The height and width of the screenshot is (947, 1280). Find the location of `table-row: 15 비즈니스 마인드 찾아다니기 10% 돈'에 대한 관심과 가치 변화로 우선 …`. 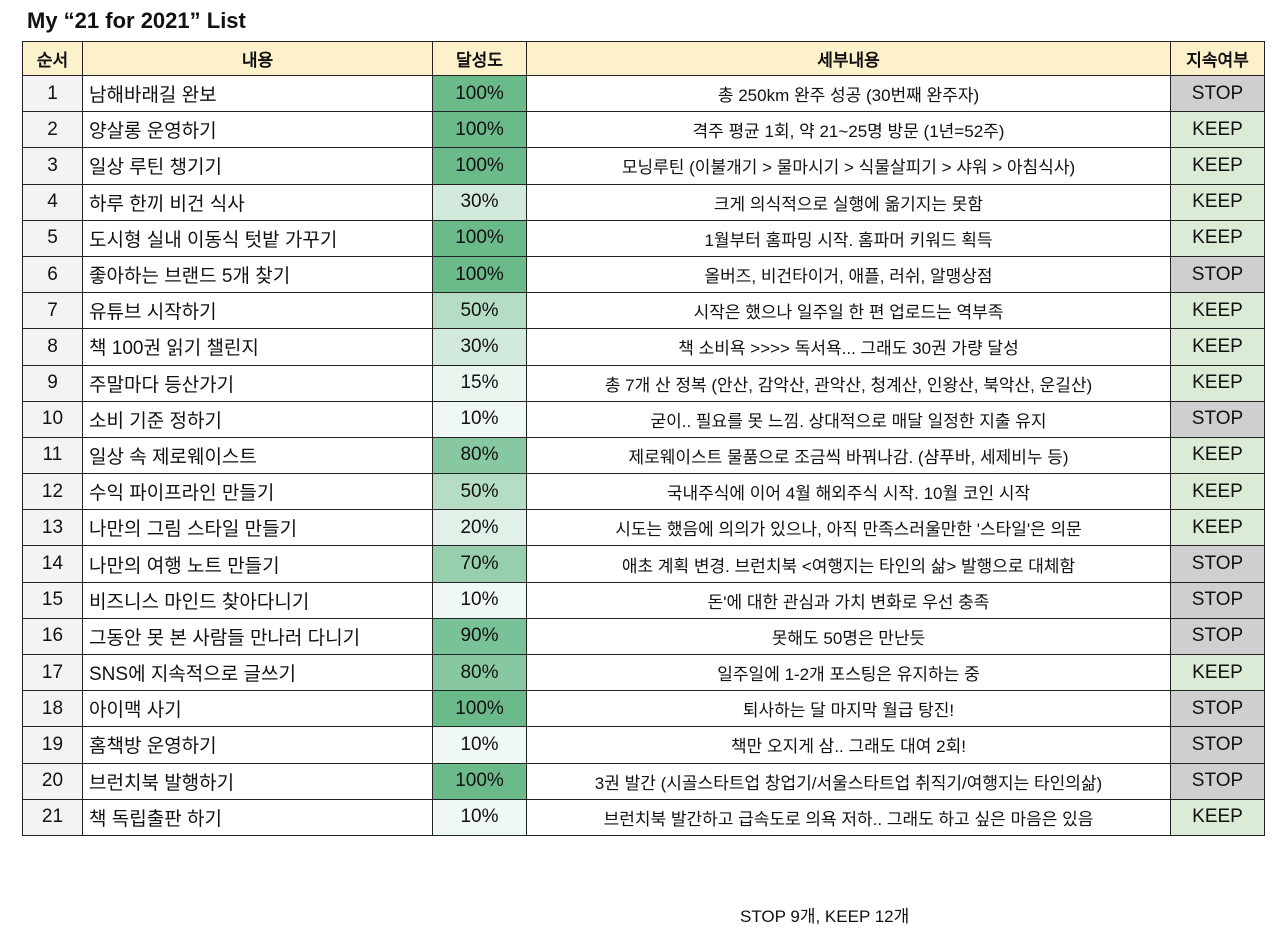

table-row: 15 비즈니스 마인드 찾아다니기 10% 돈'에 대한 관심과 가치 변화로 우선 … is located at coordinates (643, 600).